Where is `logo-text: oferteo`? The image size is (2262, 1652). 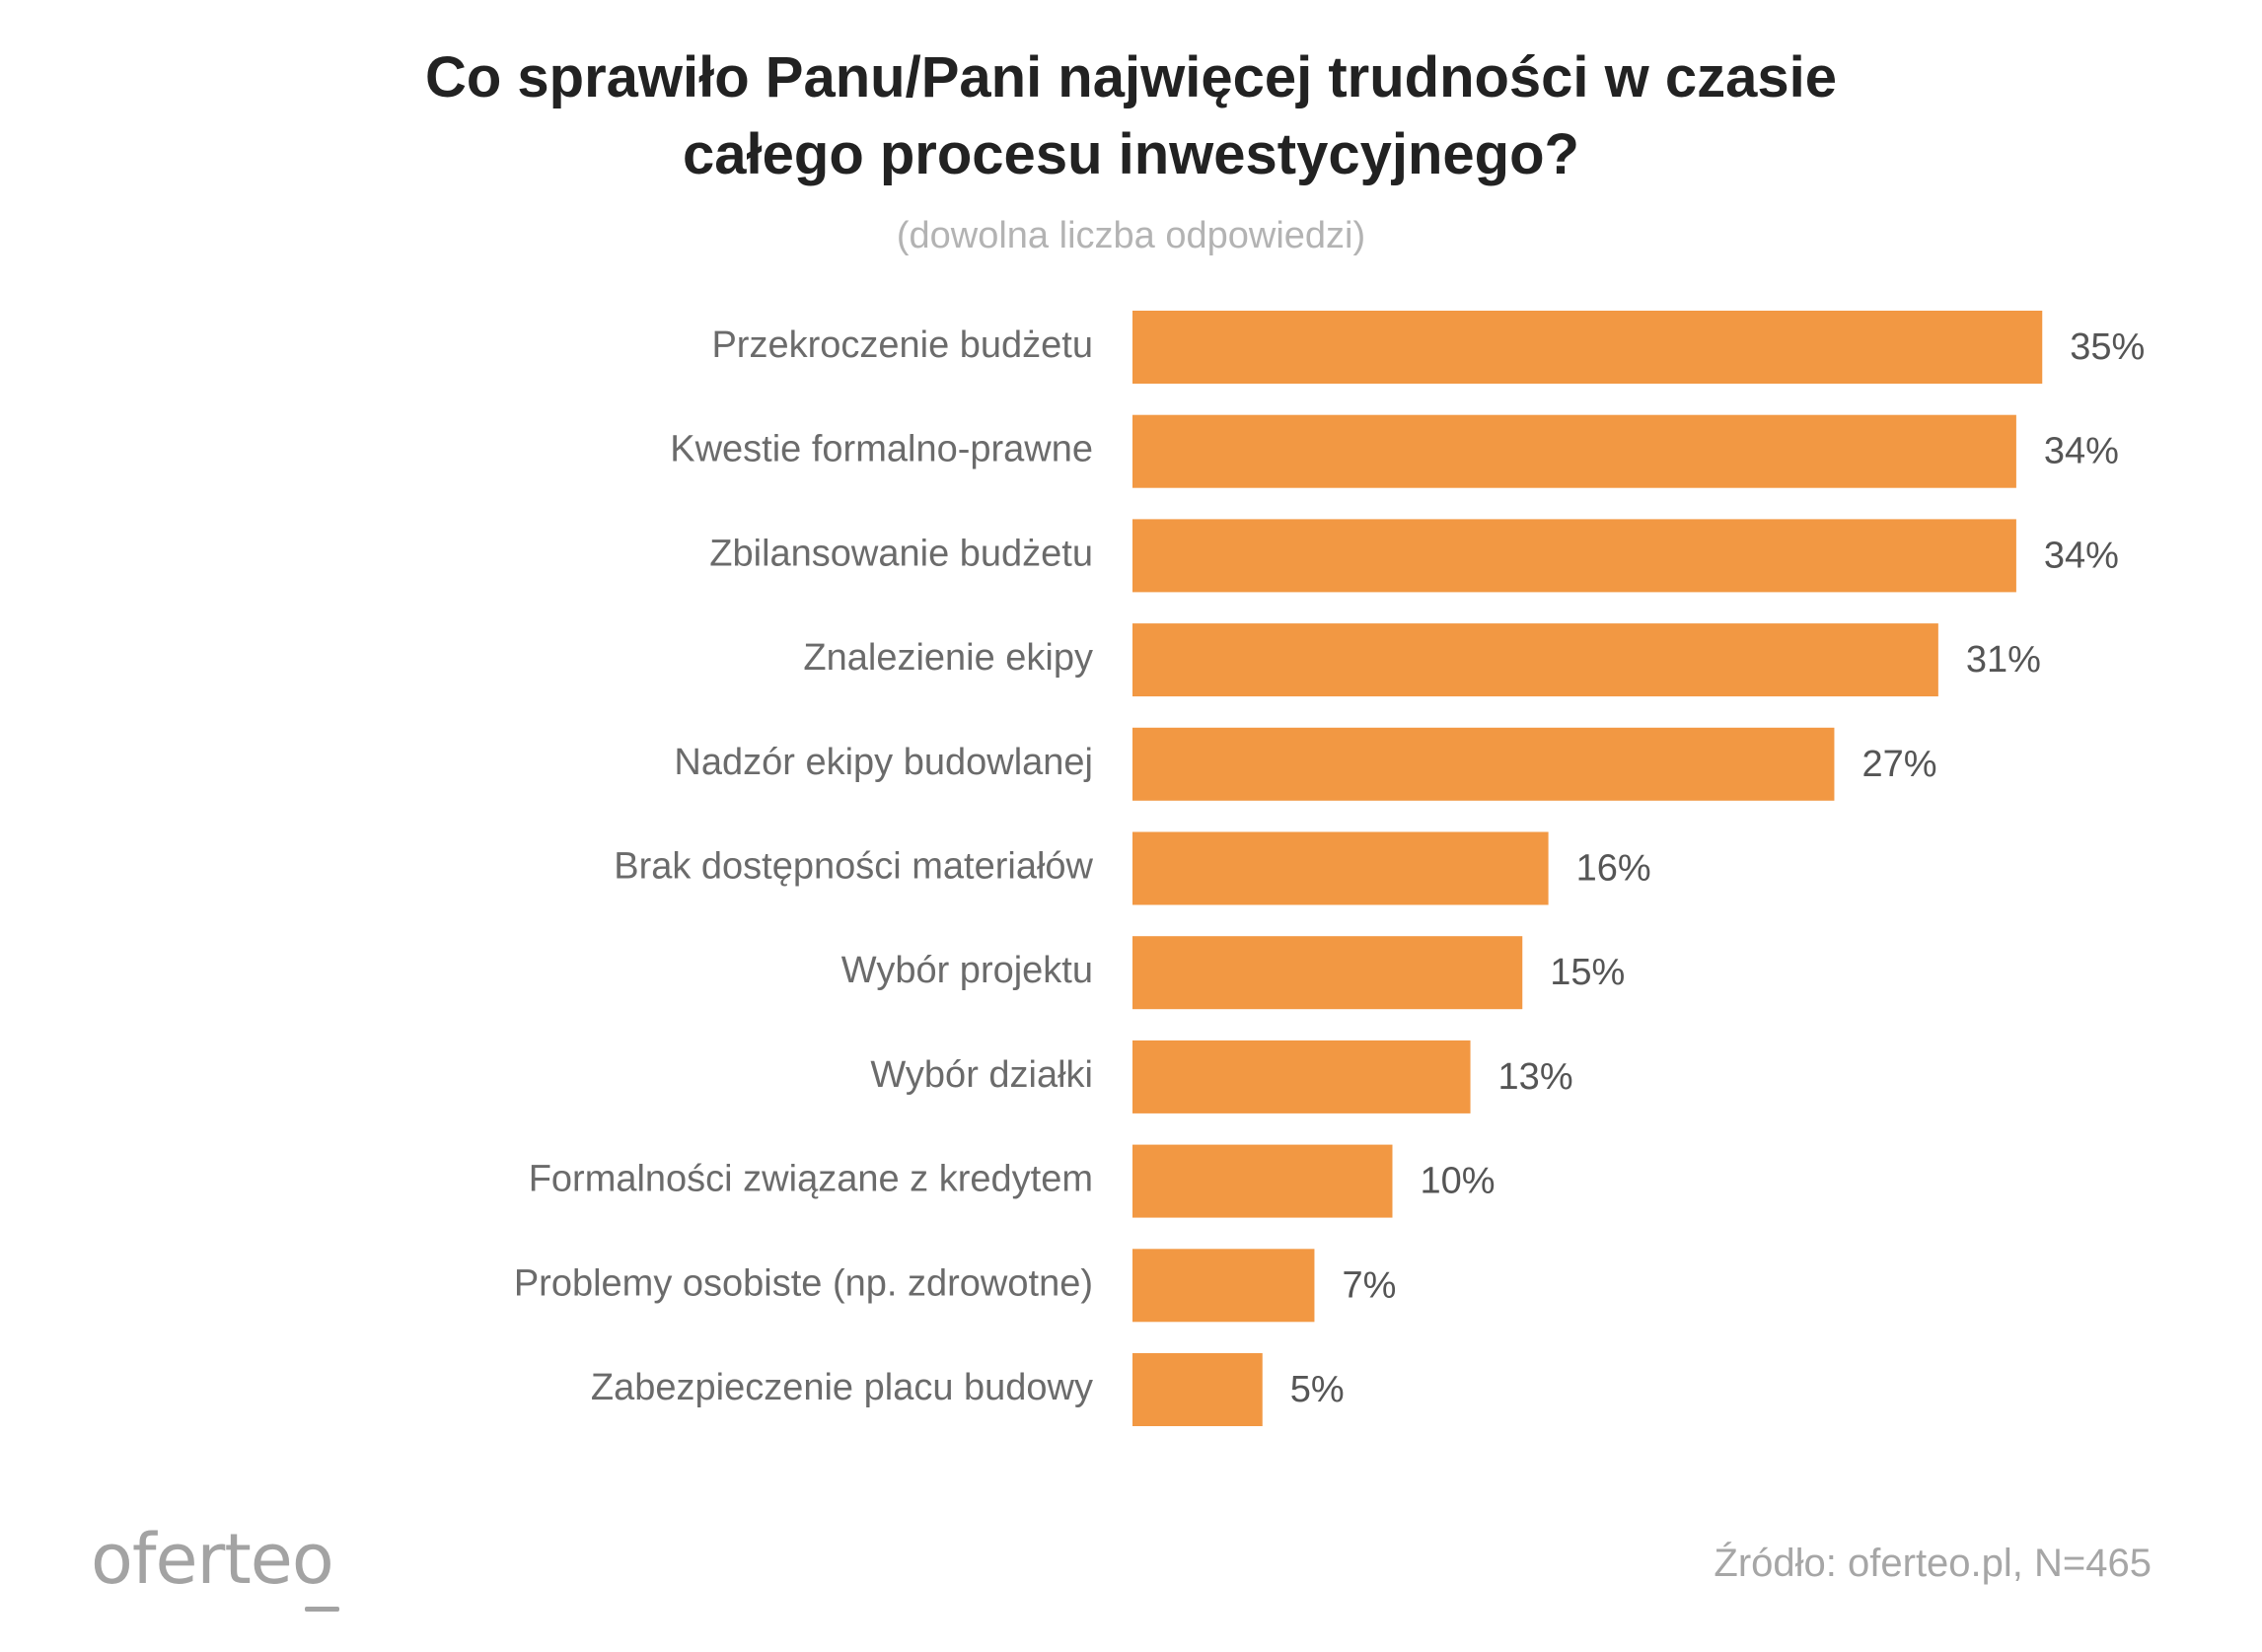 logo-text: oferteo is located at coordinates (213, 1560).